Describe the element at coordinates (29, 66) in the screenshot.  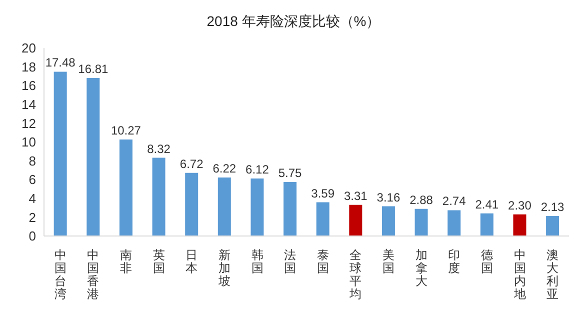
I see `y-tick-label: 18` at that location.